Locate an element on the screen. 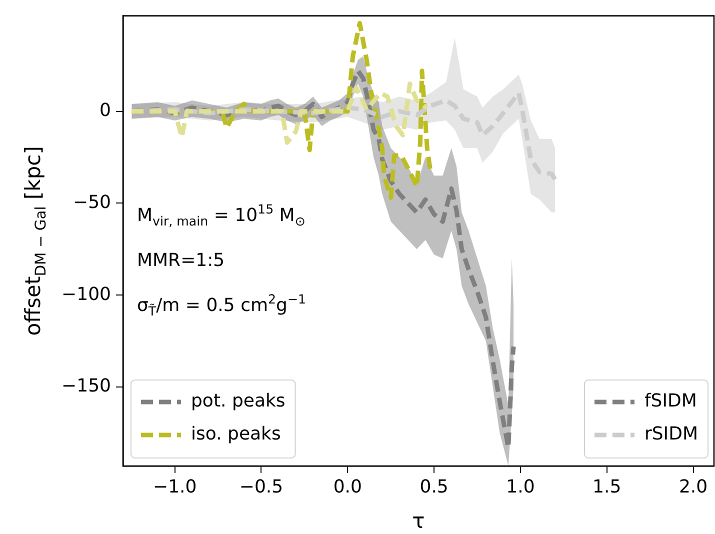  legend-label: iso. peaks is located at coordinates (236, 434).